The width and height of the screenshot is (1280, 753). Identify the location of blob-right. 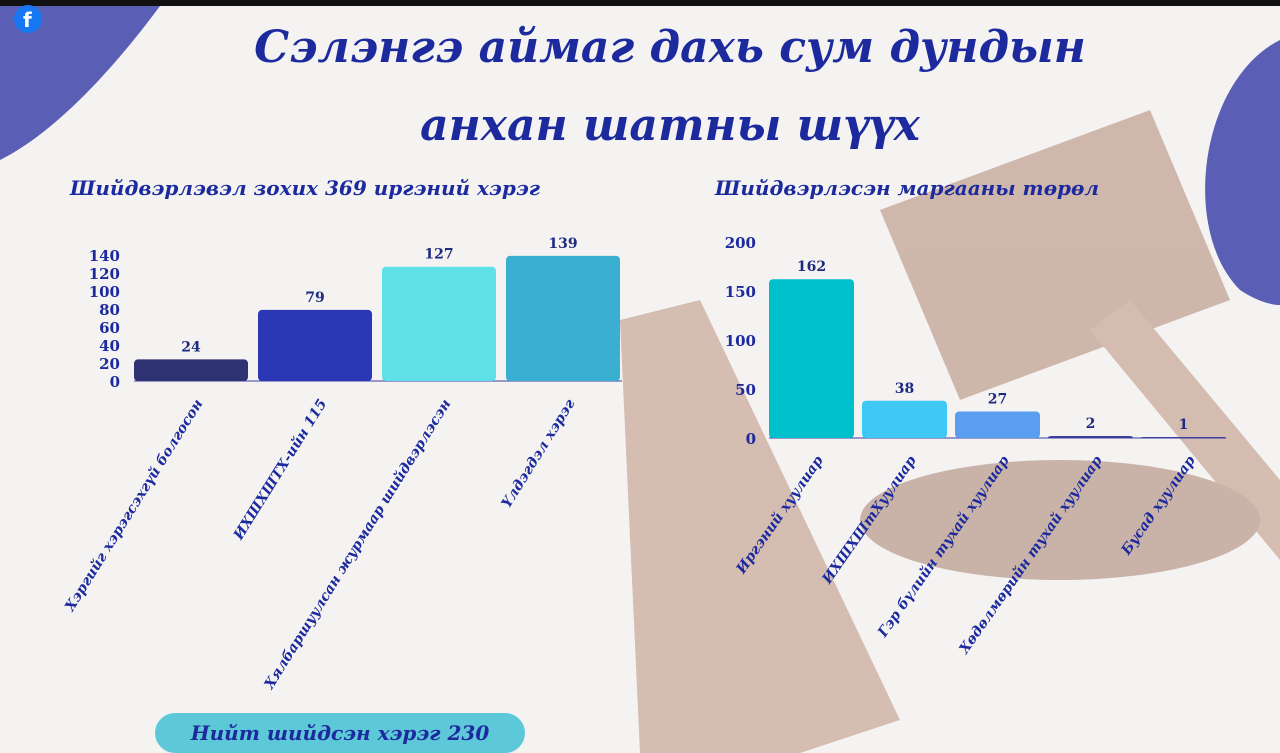
(1242, 172).